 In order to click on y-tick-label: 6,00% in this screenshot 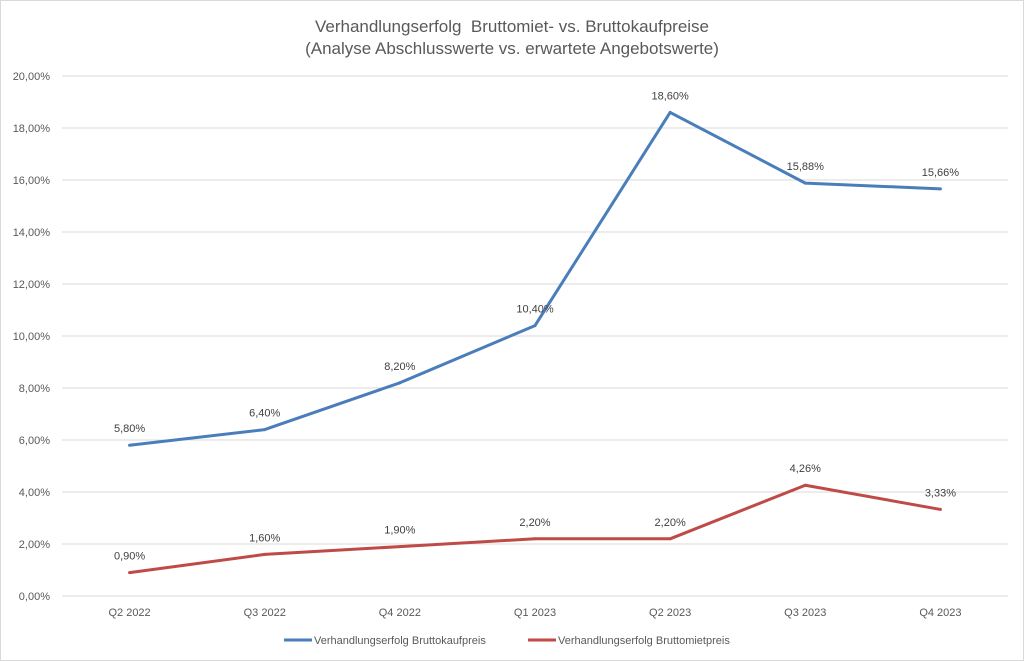, I will do `click(34, 441)`.